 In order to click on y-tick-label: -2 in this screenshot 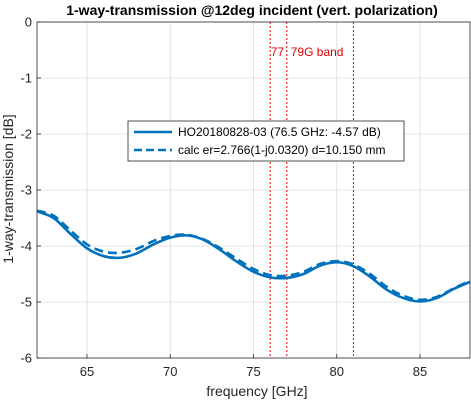, I will do `click(26, 134)`.